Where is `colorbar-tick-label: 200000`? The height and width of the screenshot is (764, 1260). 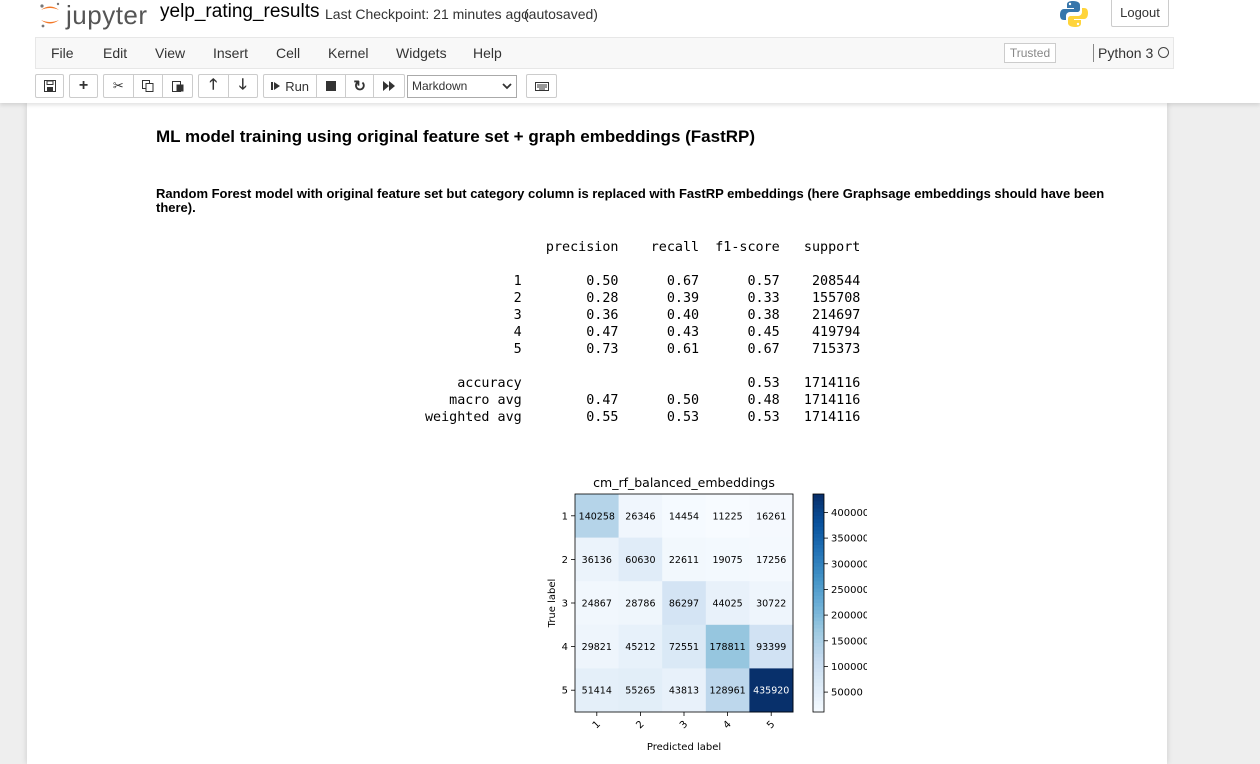
colorbar-tick-label: 200000 is located at coordinates (849, 616).